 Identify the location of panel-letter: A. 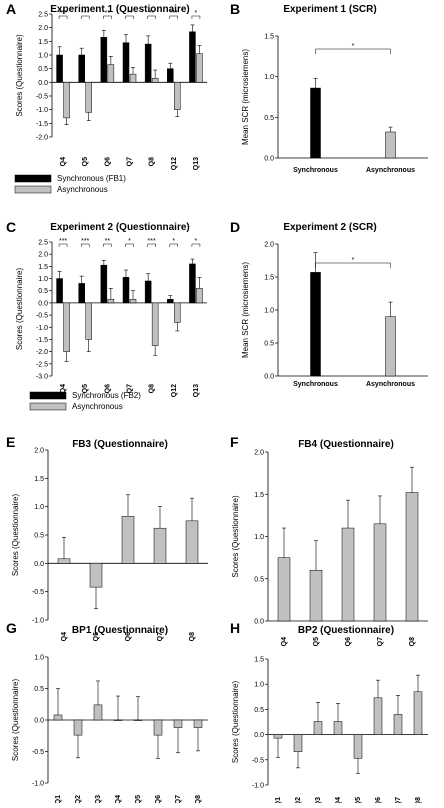
(11, 9).